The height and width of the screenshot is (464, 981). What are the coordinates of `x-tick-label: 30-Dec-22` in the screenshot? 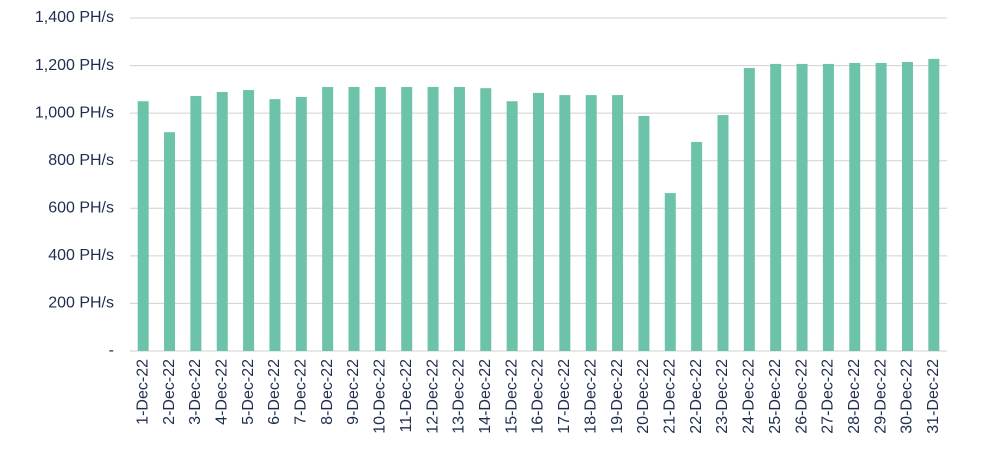 It's located at (907, 396).